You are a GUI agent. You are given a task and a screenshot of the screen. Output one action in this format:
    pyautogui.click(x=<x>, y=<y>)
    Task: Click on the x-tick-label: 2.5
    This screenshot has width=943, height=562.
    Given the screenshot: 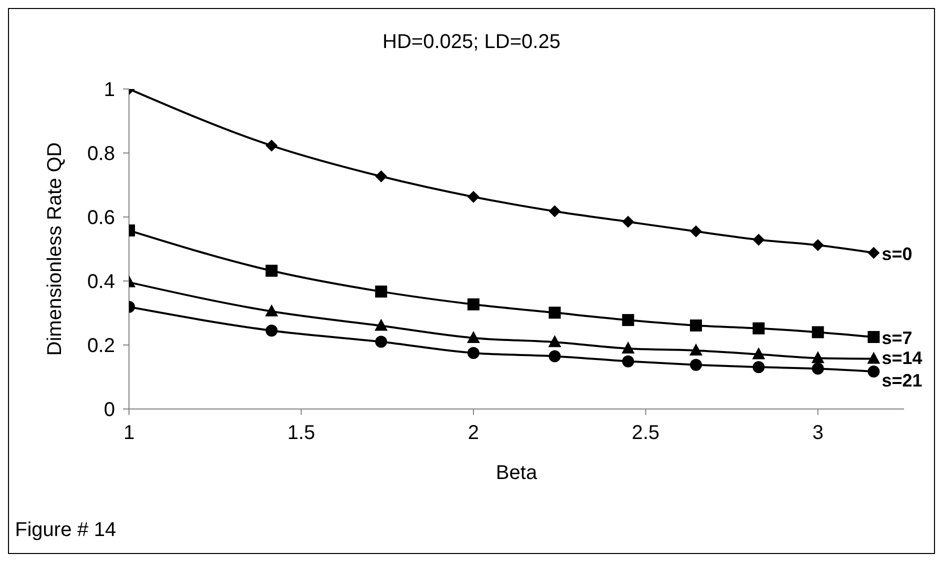 What is the action you would take?
    pyautogui.click(x=646, y=433)
    